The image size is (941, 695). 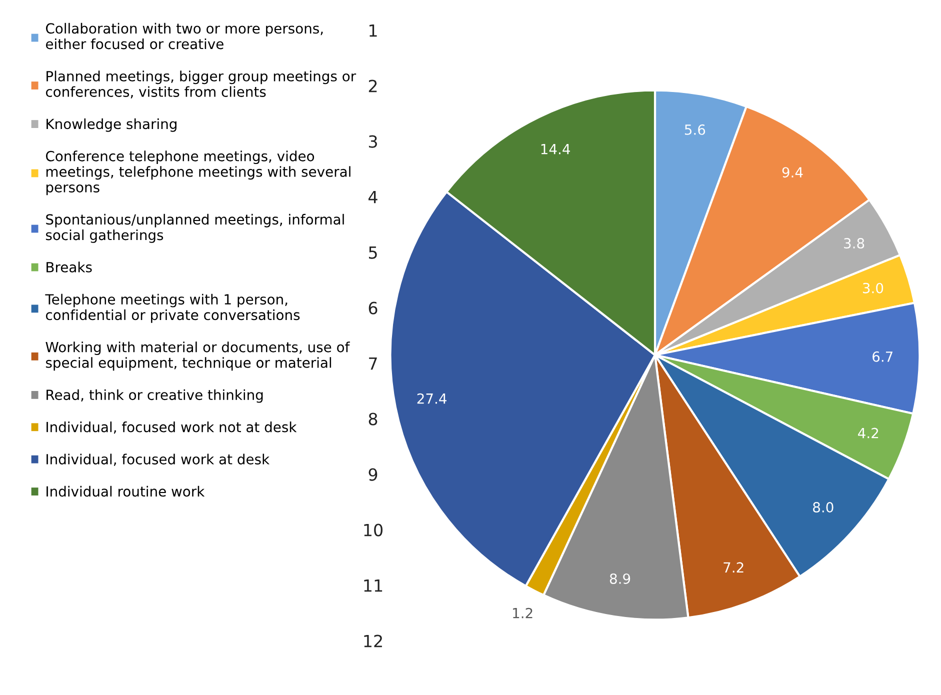 I want to click on legend-label: Individual routine work, so click(x=125, y=491).